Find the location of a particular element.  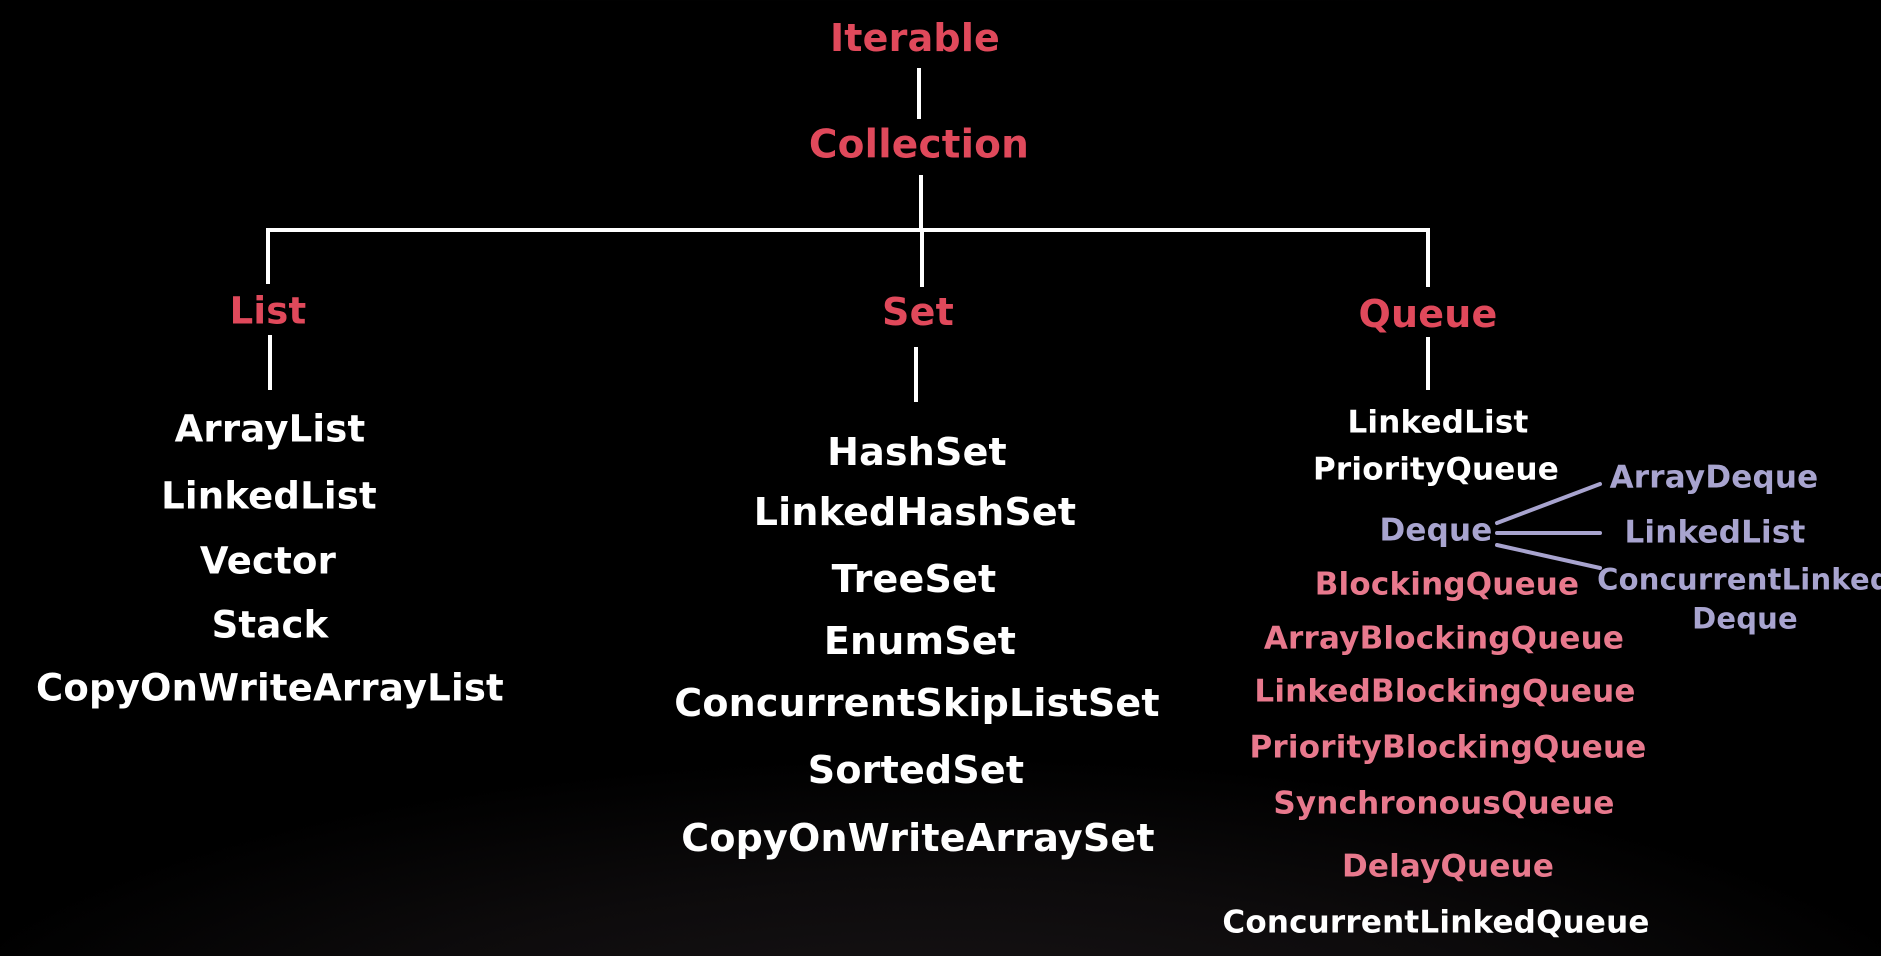

set-item-enumset: EnumSet is located at coordinates (920, 641).